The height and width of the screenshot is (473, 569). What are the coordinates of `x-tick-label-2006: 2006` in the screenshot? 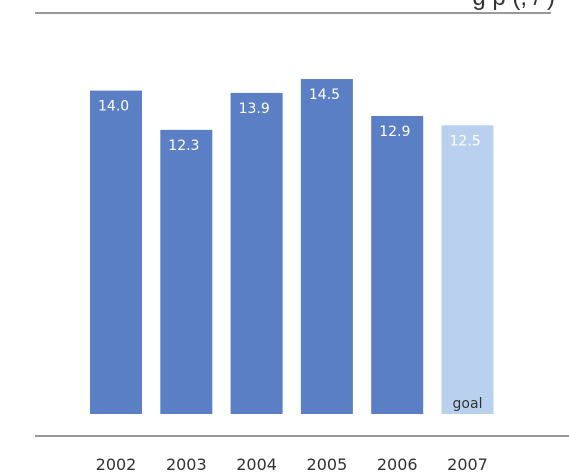 It's located at (397, 464).